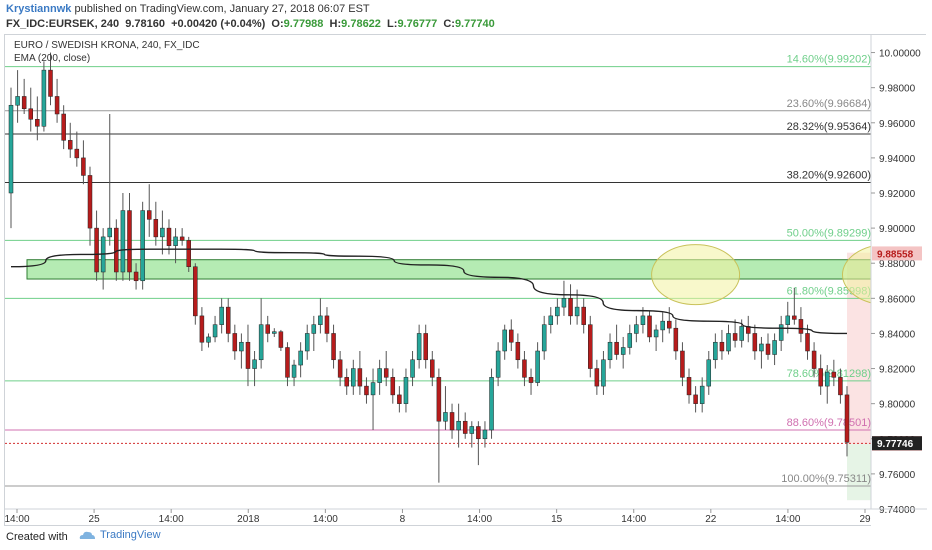 This screenshot has height=550, width=932. Describe the element at coordinates (119, 535) in the screenshot. I see `tradingview-logo: TradingView` at that location.